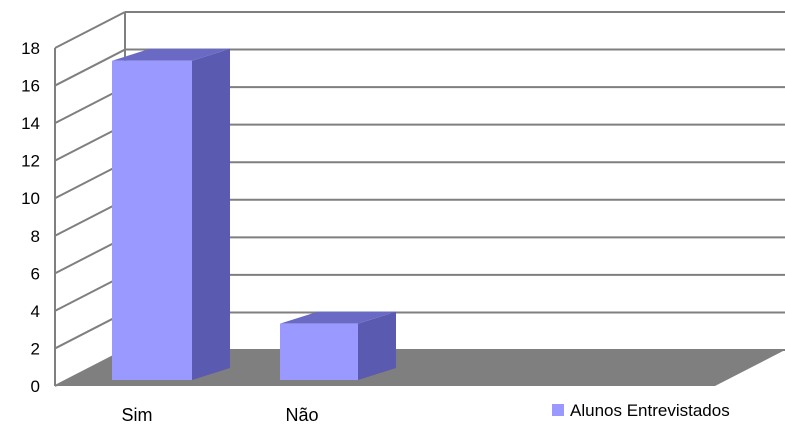 This screenshot has height=425, width=785. Describe the element at coordinates (35, 311) in the screenshot. I see `y-tick-label: 4` at that location.